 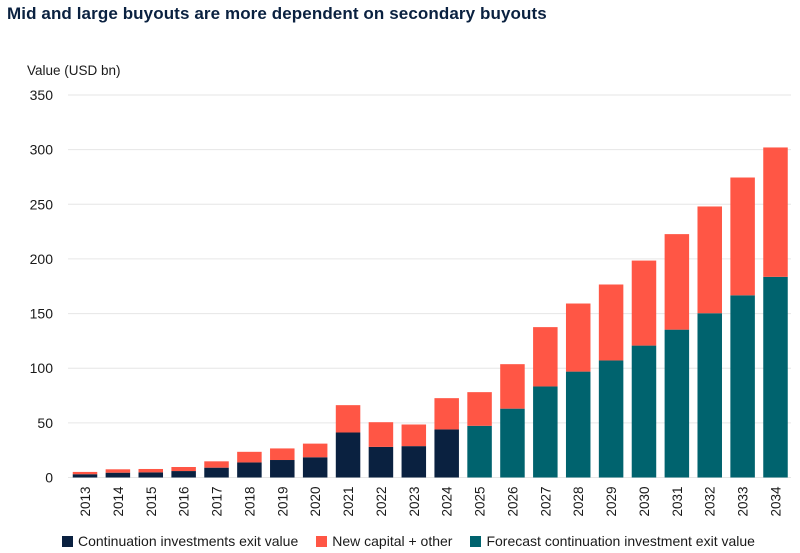 I want to click on y-tick-label: 0, so click(x=49, y=478).